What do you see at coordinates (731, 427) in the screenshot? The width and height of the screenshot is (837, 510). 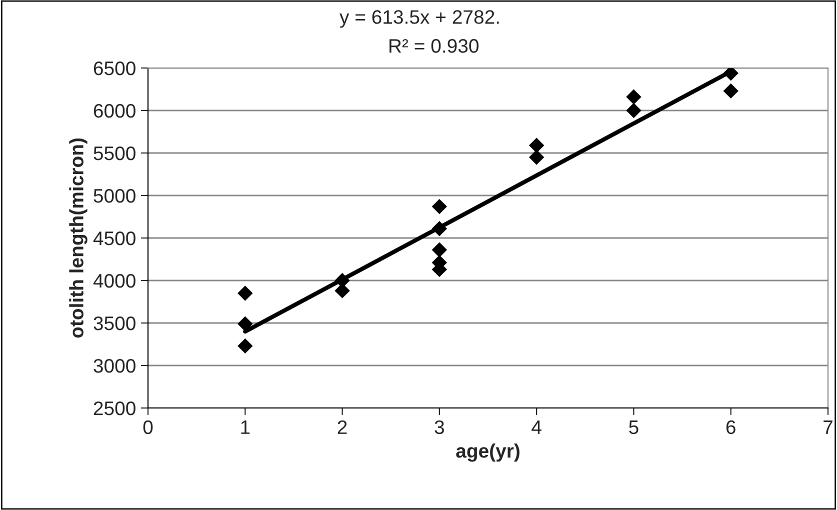 I see `x-tick-label: 6` at bounding box center [731, 427].